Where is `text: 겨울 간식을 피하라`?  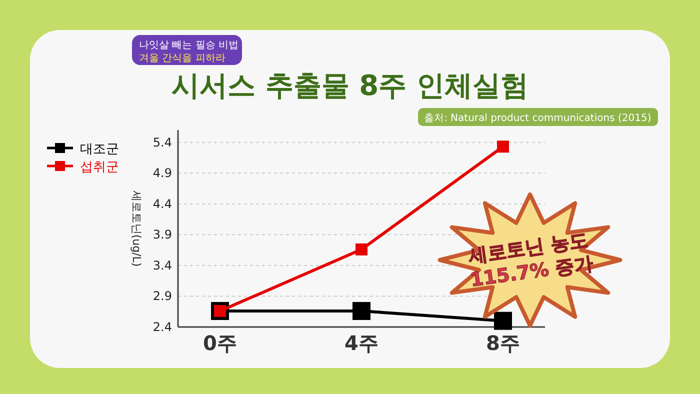 text: 겨울 간식을 피하라 is located at coordinates (182, 58).